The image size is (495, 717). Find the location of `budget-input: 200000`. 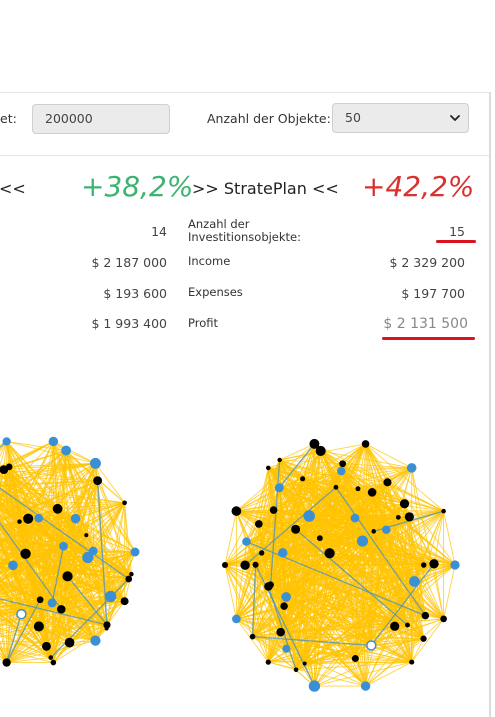

budget-input: 200000 is located at coordinates (101, 119).